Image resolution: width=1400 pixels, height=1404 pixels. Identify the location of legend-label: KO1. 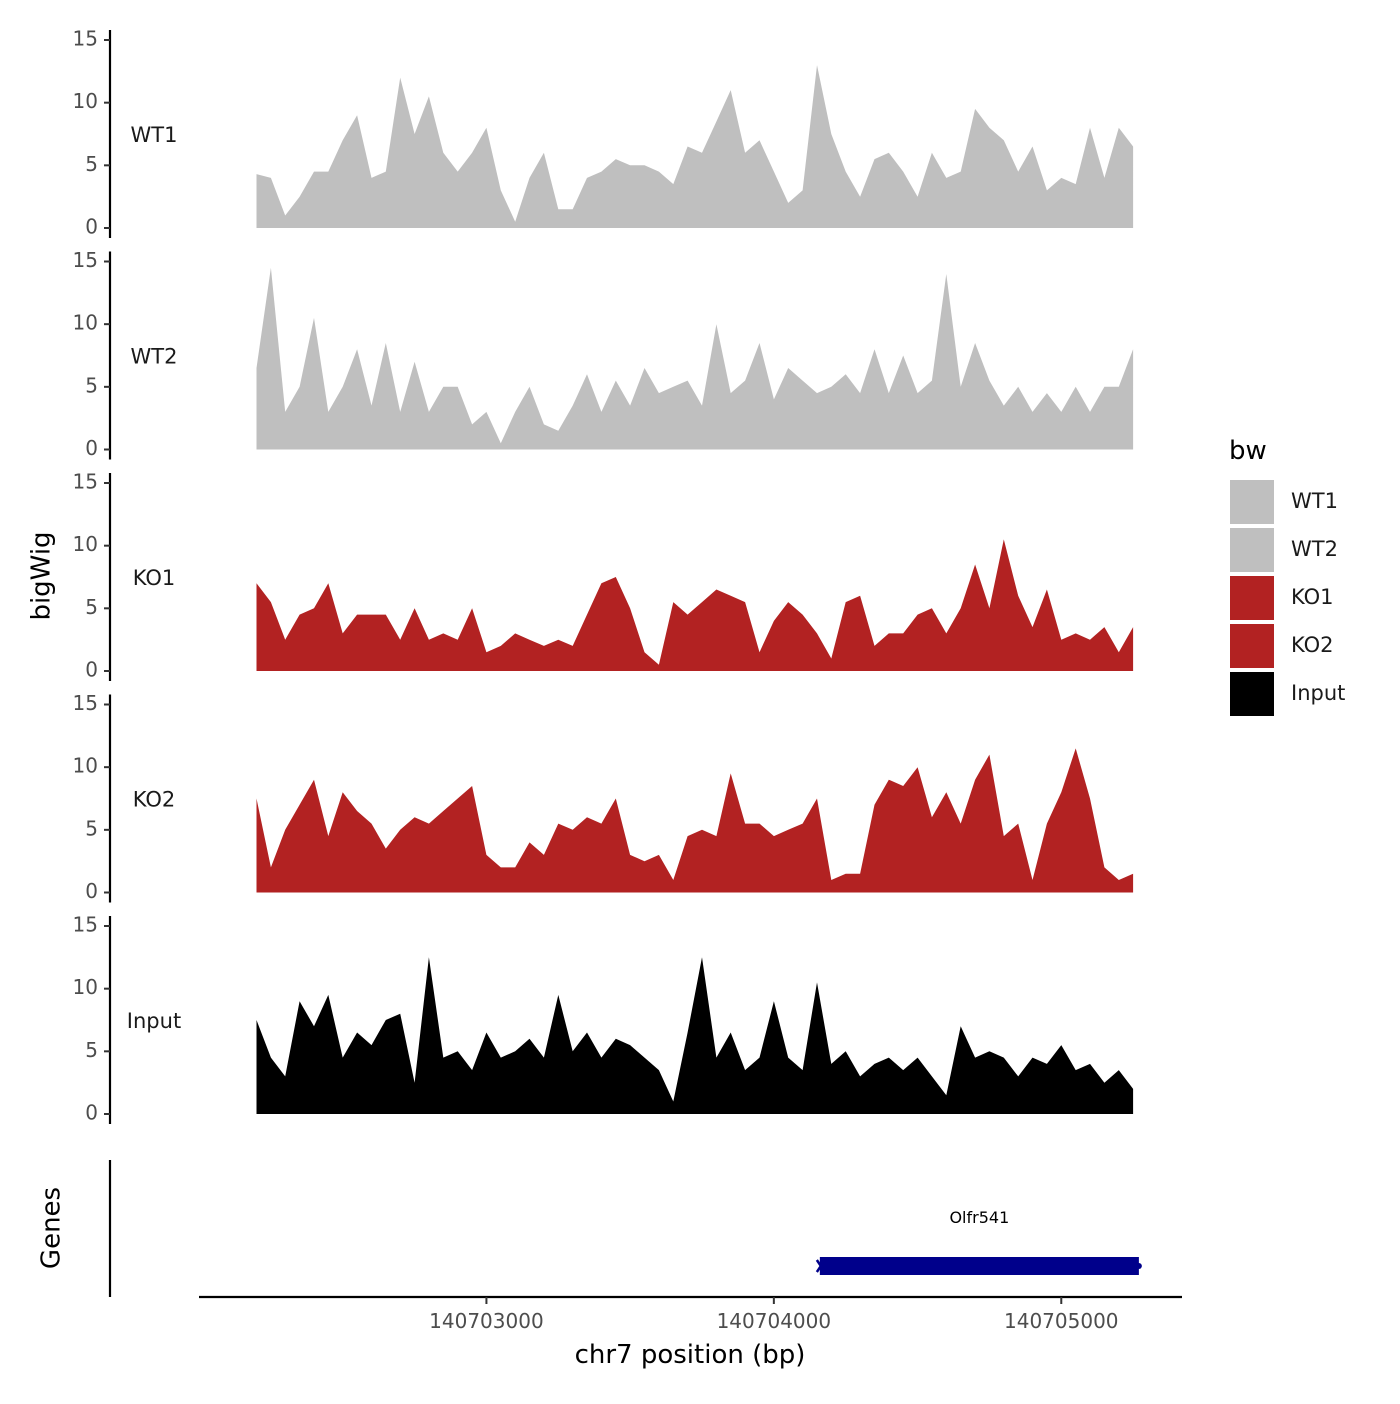
(1312, 597).